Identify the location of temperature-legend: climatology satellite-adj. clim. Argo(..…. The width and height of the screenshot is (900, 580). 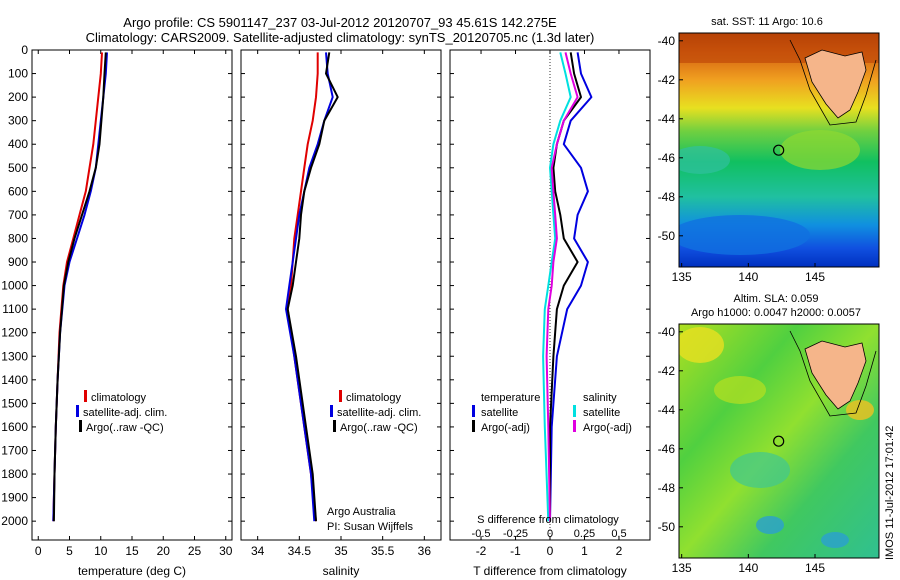
(121, 412).